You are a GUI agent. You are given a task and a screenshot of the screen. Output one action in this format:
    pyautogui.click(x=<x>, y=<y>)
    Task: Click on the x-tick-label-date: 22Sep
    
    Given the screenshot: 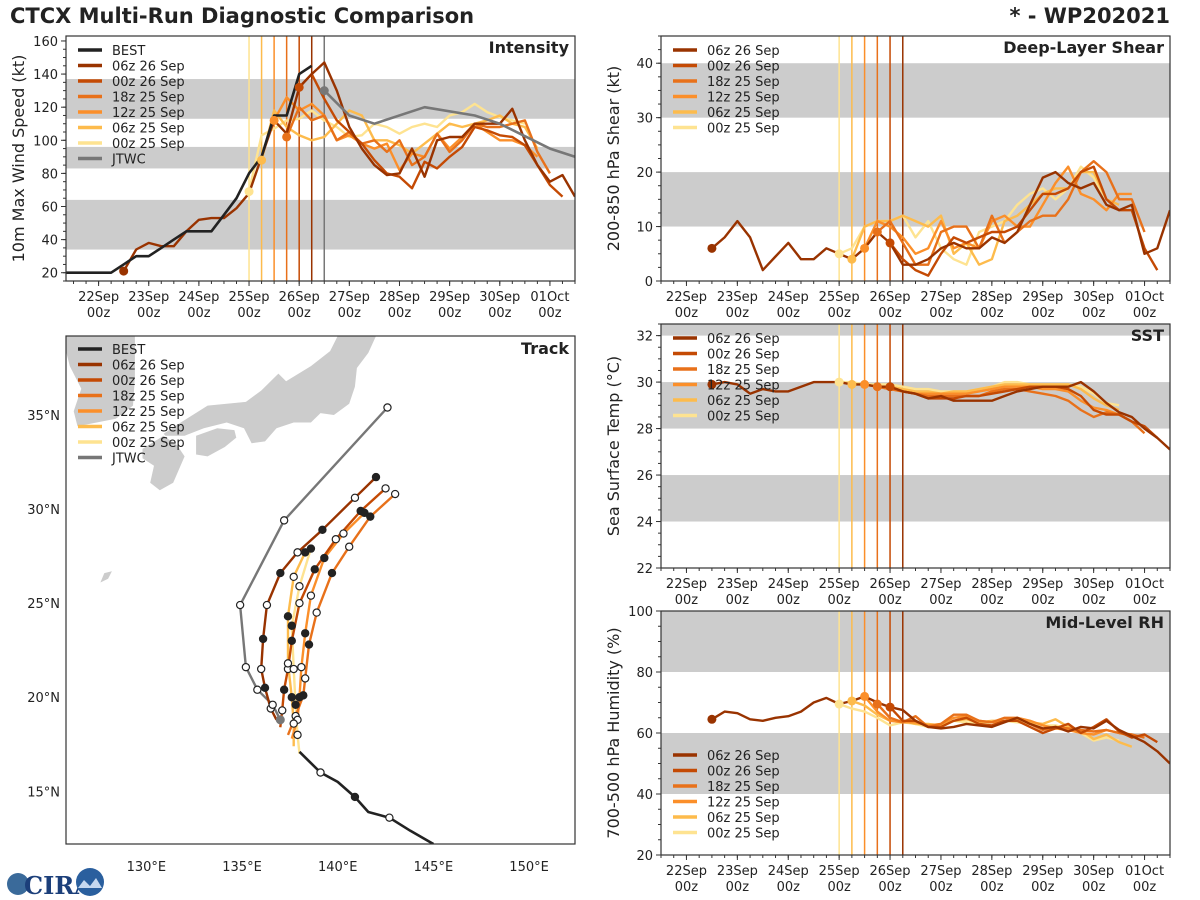 What is the action you would take?
    pyautogui.click(x=98, y=297)
    